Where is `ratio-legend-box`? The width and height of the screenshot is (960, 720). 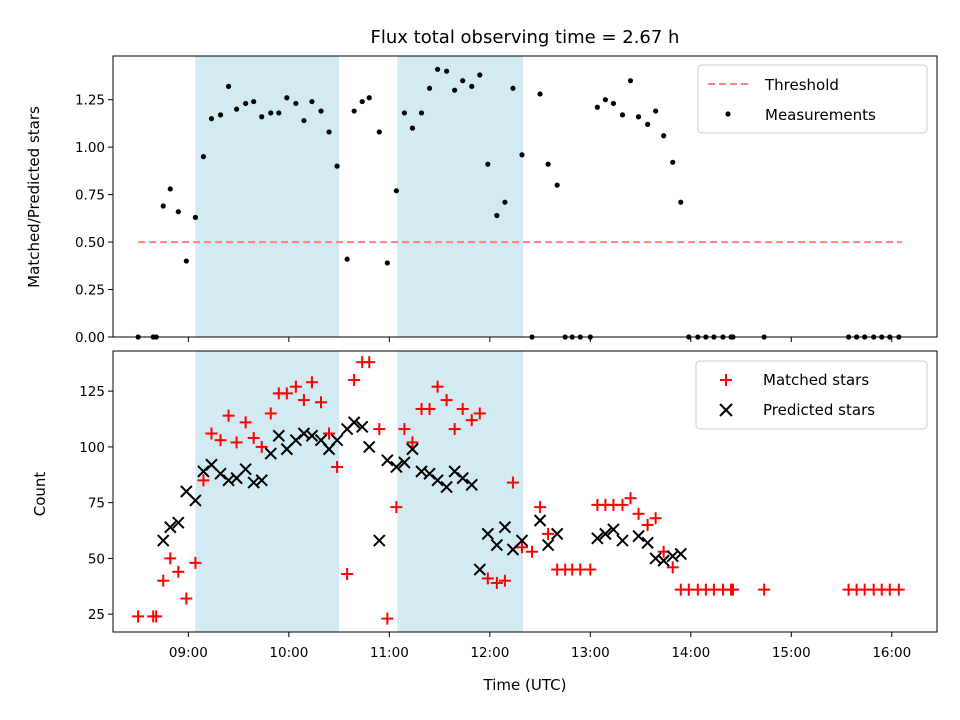
ratio-legend-box is located at coordinates (812, 99).